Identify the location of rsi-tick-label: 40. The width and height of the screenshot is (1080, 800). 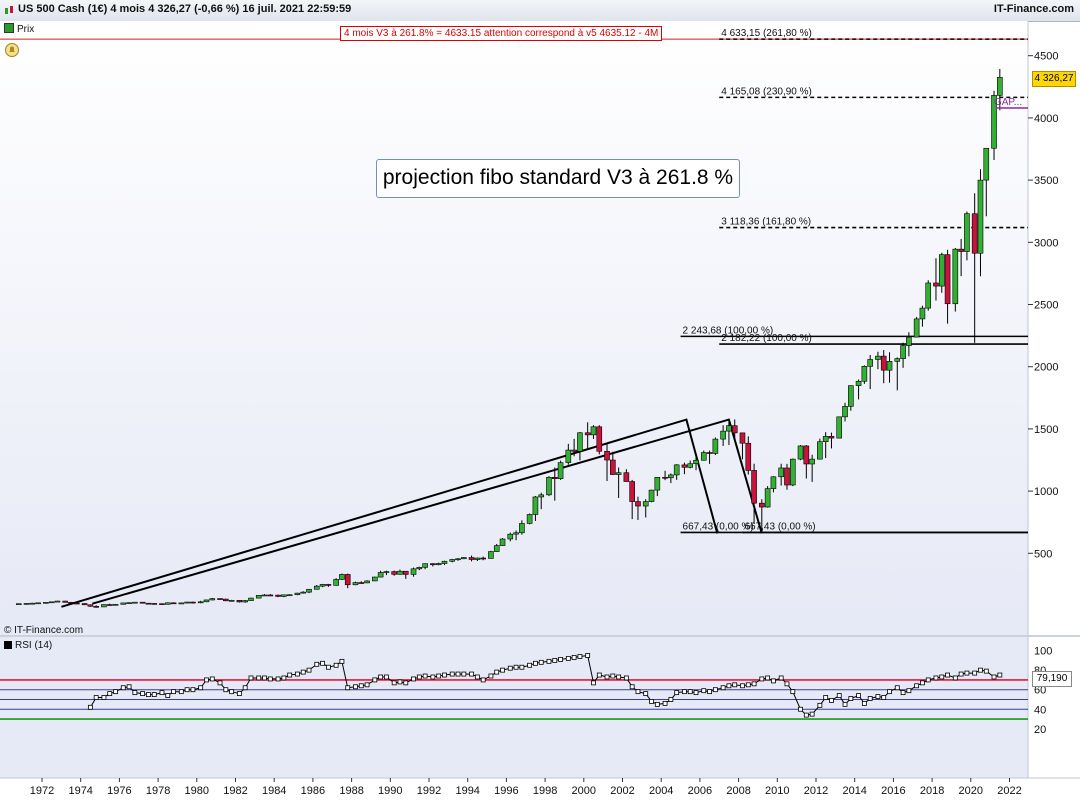
(1040, 710).